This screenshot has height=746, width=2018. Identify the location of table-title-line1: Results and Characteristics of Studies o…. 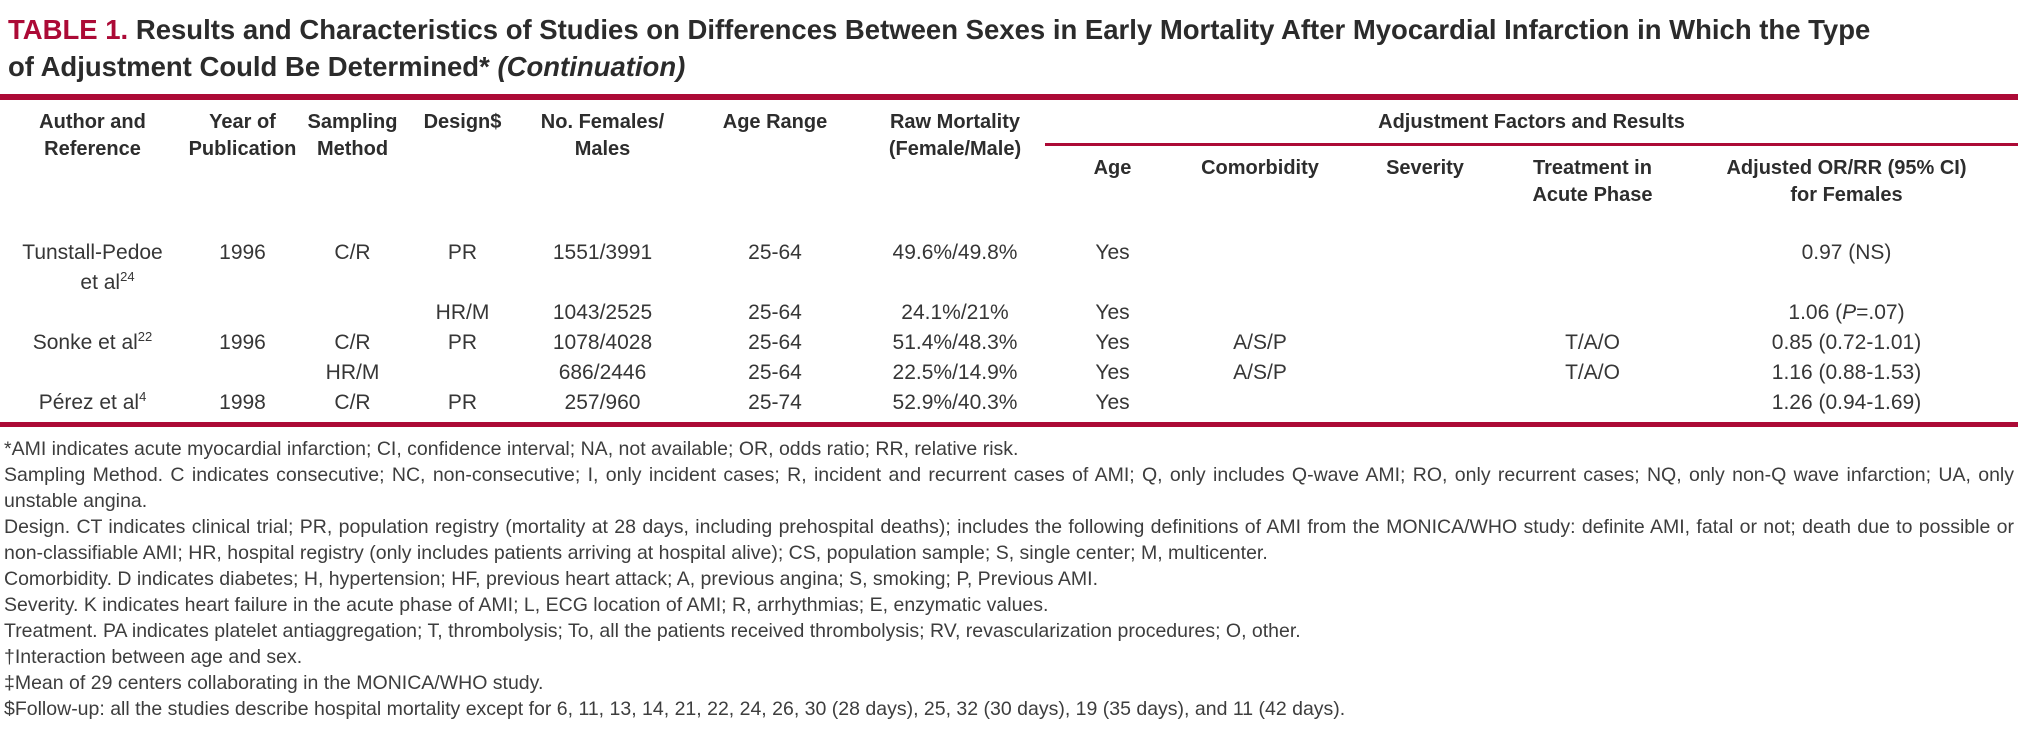
(1003, 29).